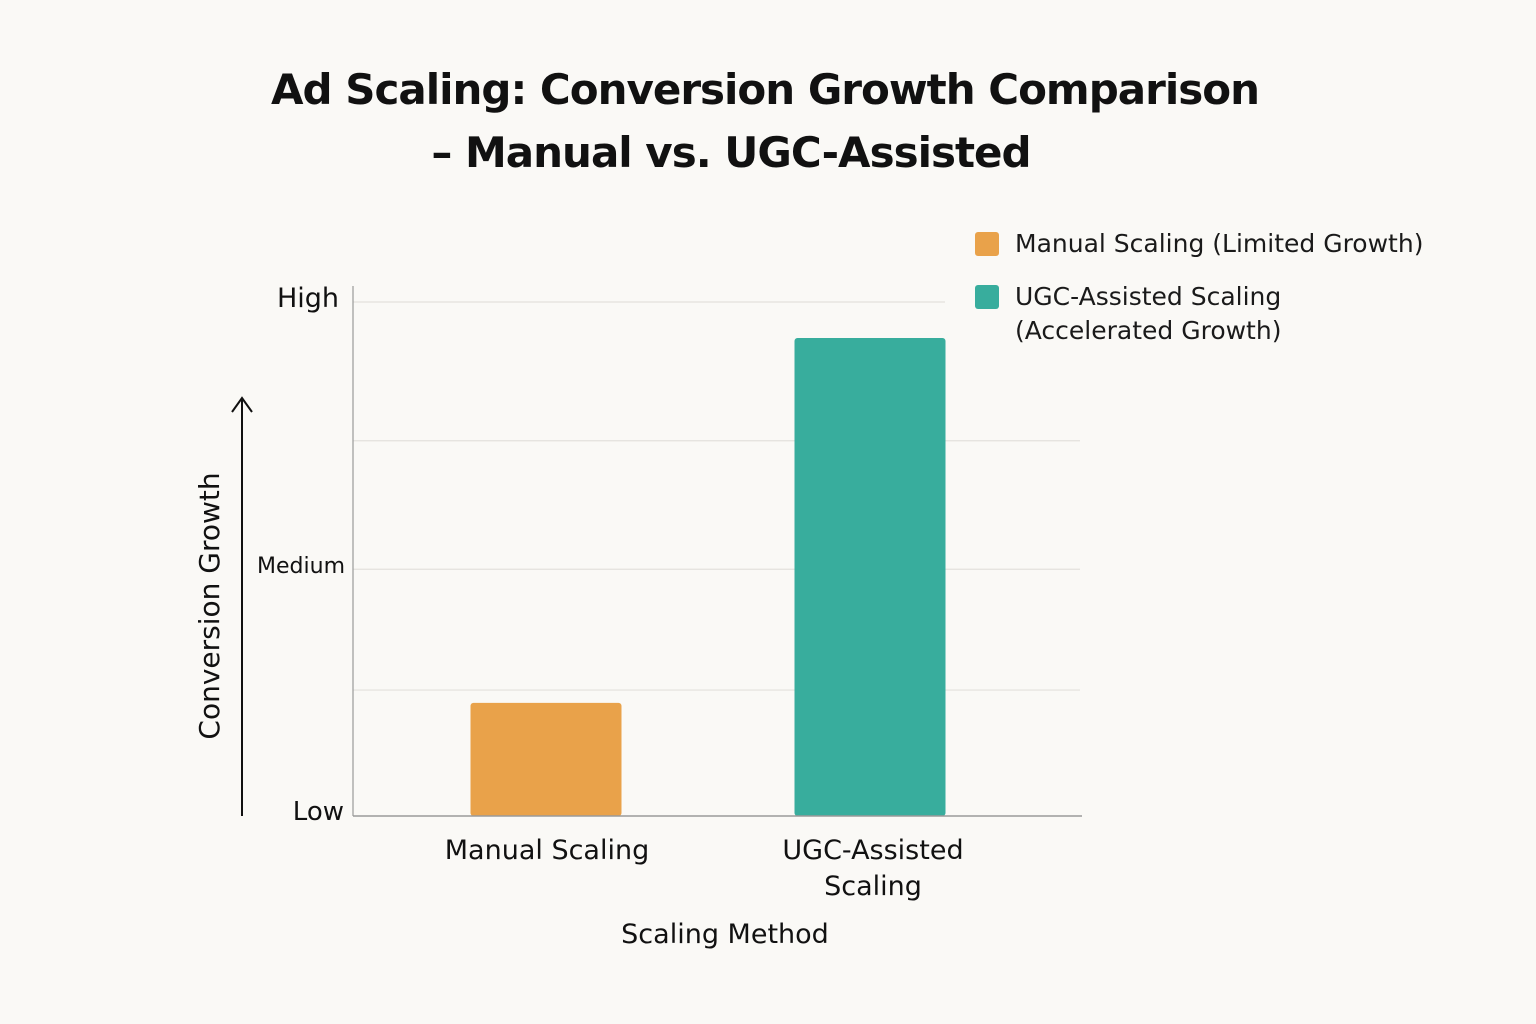 This screenshot has width=1536, height=1024. I want to click on y-axis-title: Conversion Growth, so click(209, 605).